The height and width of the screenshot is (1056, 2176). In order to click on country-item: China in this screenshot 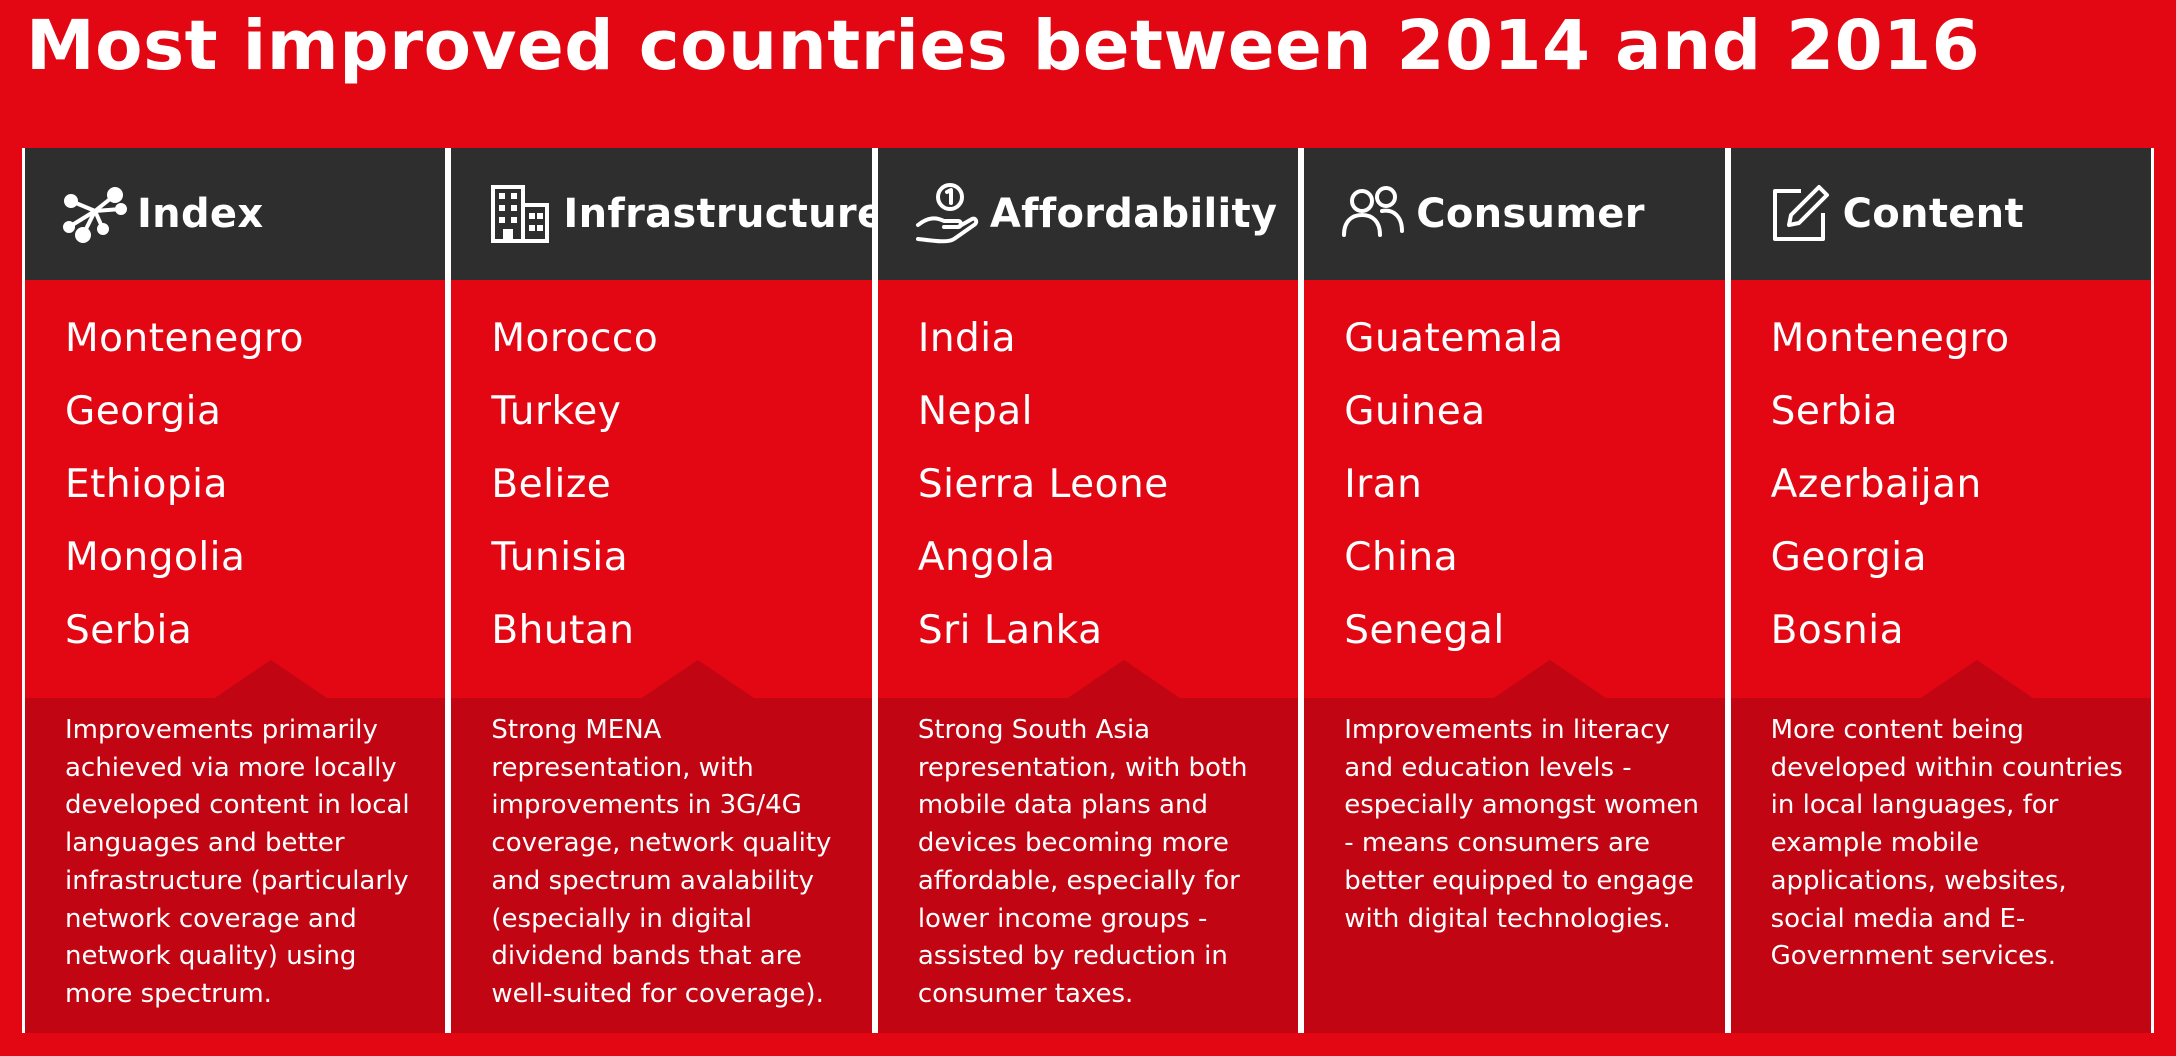, I will do `click(1401, 557)`.